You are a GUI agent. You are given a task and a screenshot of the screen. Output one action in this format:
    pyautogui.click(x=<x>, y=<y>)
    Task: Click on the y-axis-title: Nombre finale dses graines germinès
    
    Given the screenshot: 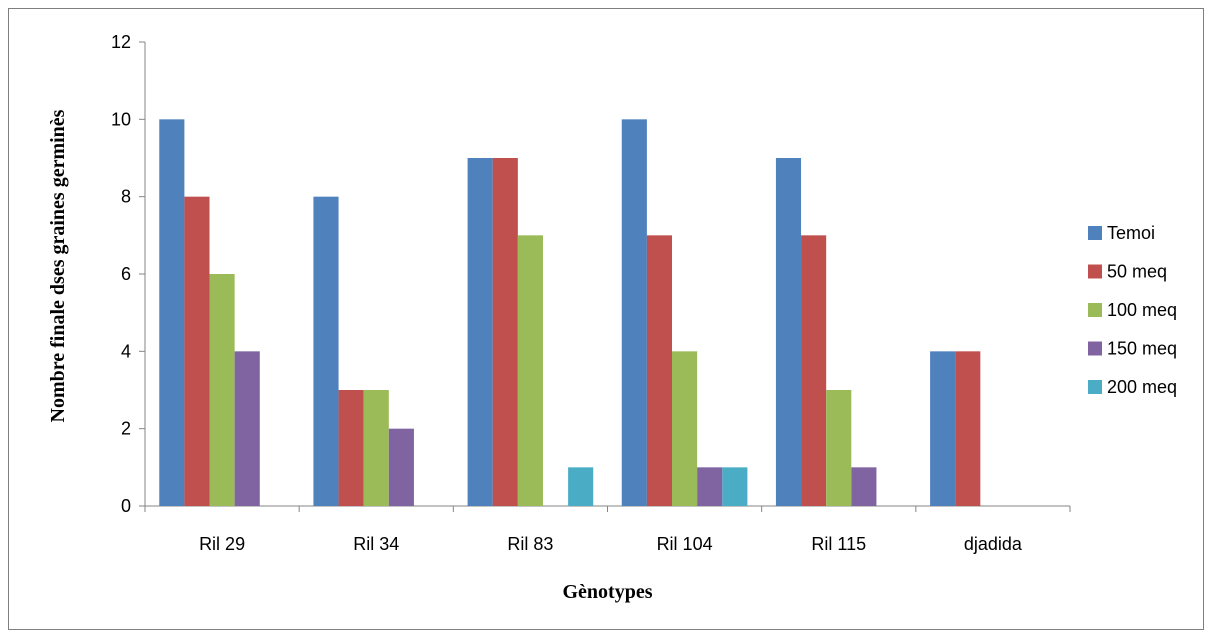 What is the action you would take?
    pyautogui.click(x=58, y=265)
    